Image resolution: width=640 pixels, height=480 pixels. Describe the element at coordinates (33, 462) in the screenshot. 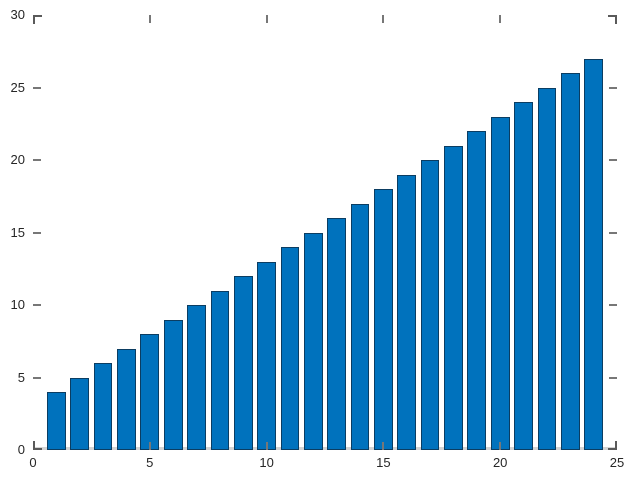

I see `x-tick-label: 0` at that location.